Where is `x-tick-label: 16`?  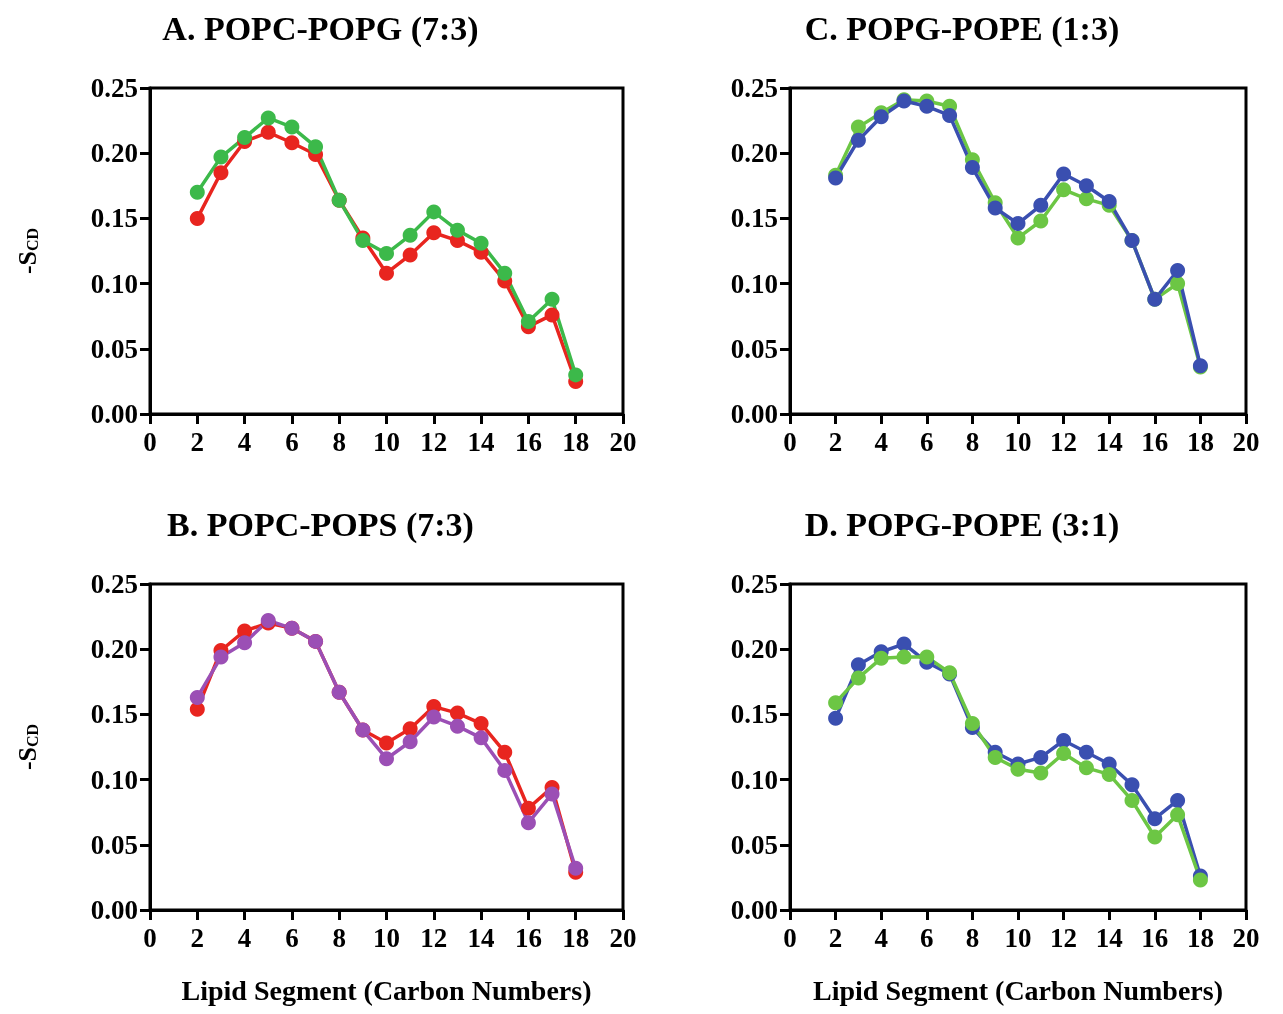
x-tick-label: 16 is located at coordinates (528, 441).